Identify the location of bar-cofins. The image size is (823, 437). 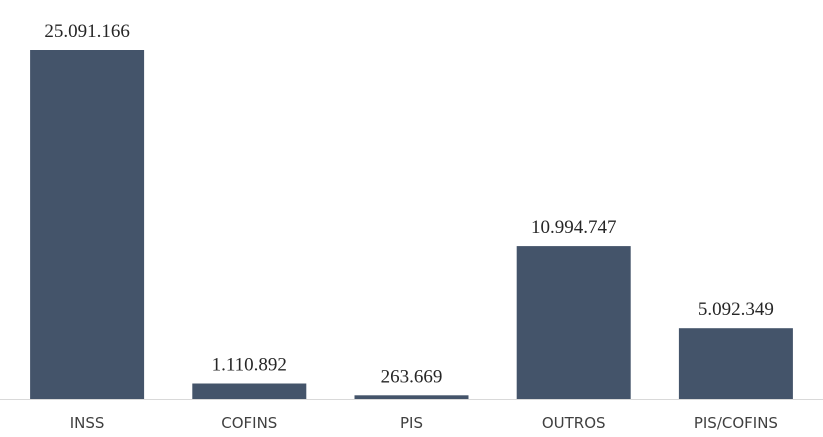
(249, 391).